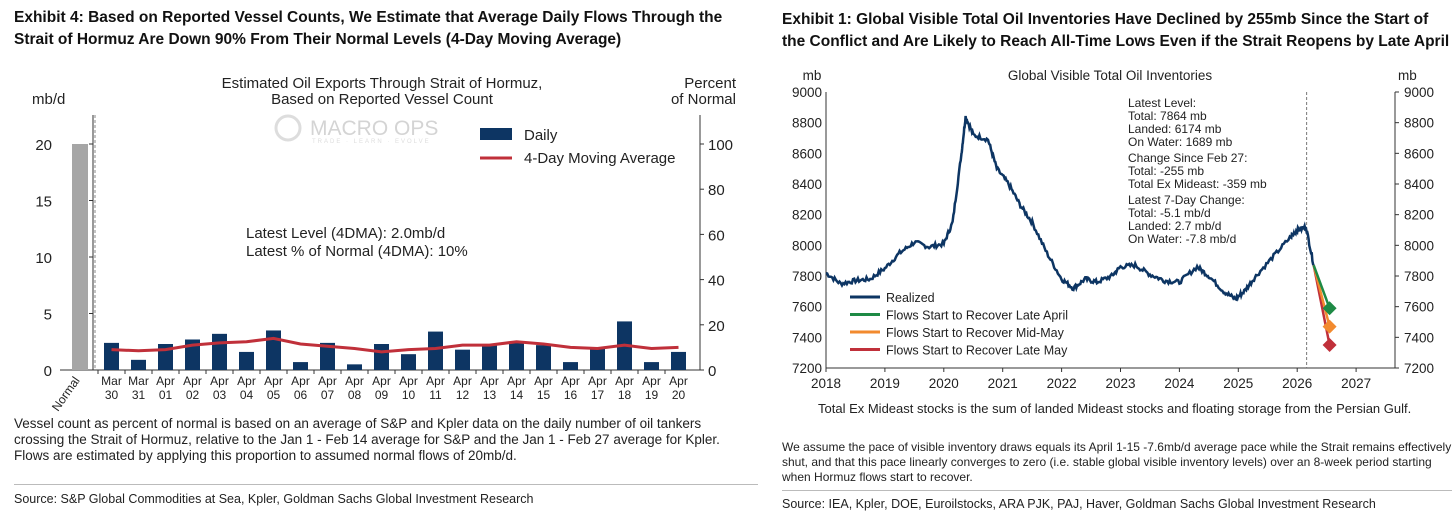  I want to click on x-tick-label: 2022, so click(1062, 383).